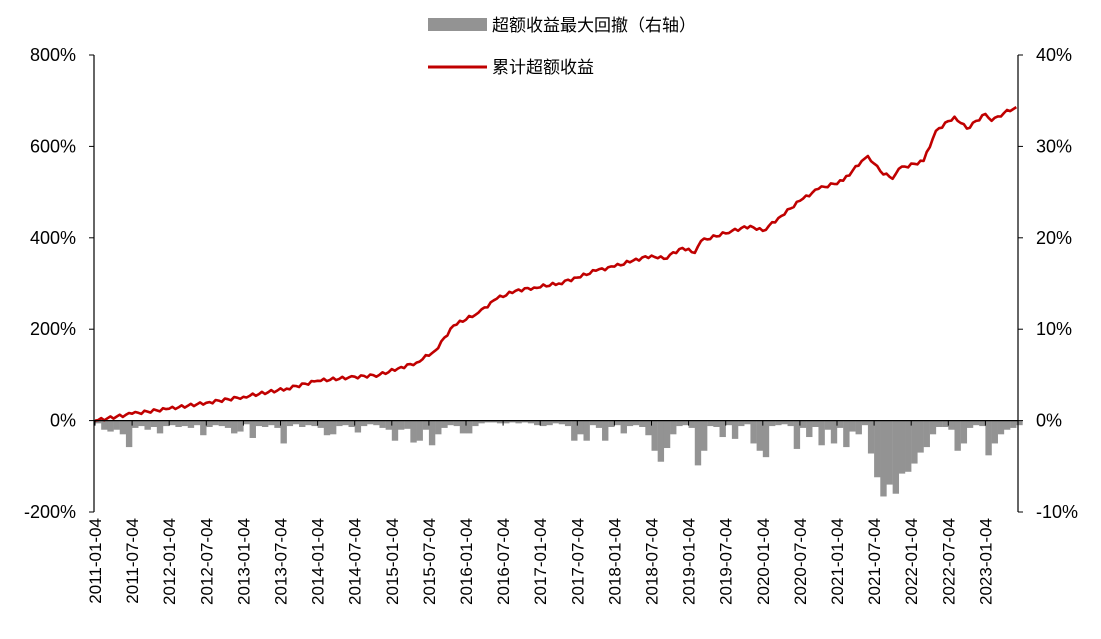  Describe the element at coordinates (318, 561) in the screenshot. I see `x-tick-label: 2014-01-04` at that location.